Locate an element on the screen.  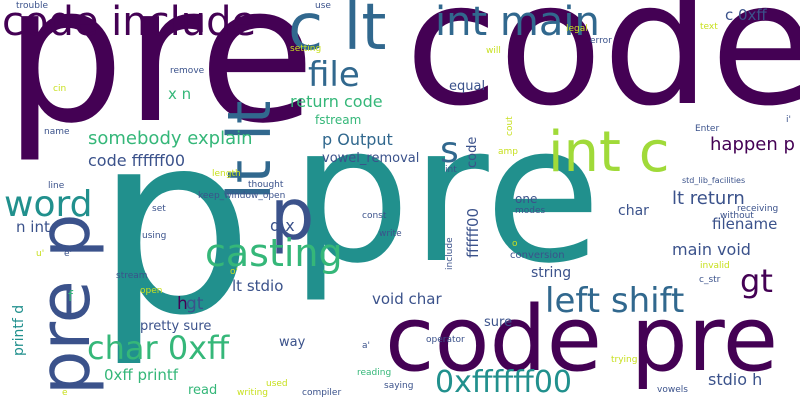
word: std_lib_facilities is located at coordinates (714, 180).